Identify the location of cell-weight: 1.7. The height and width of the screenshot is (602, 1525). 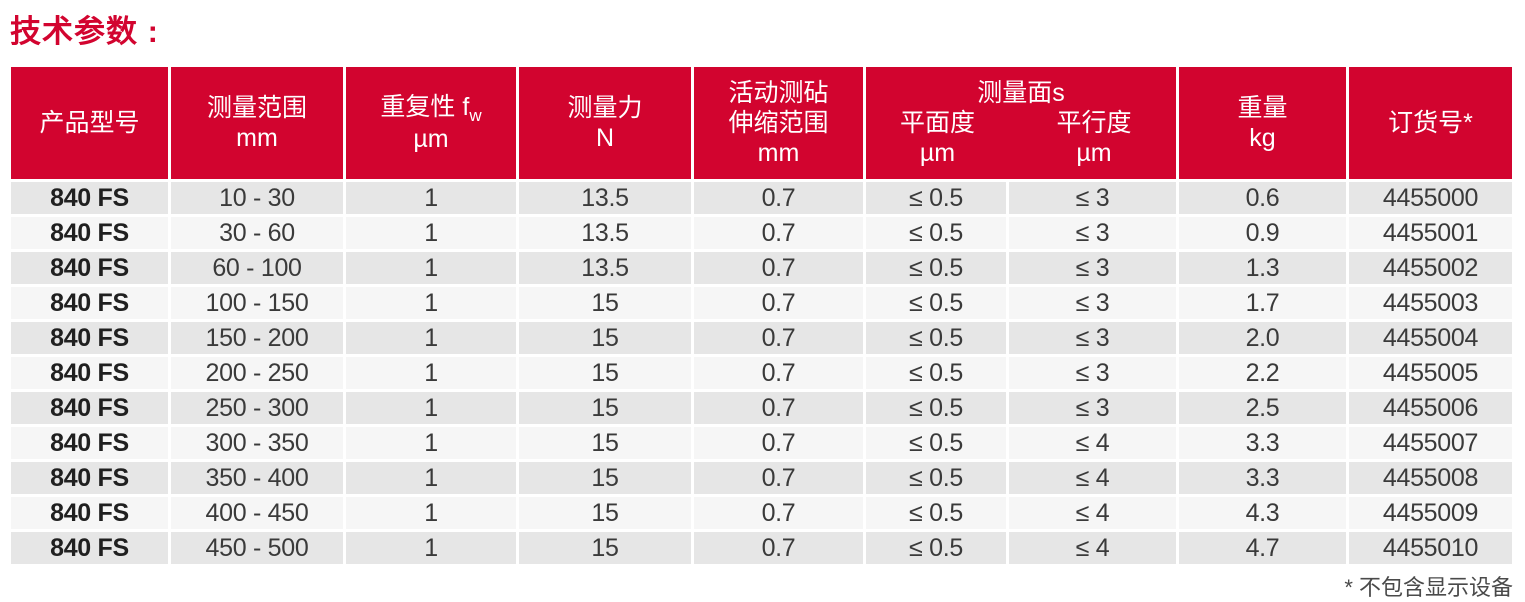
(1264, 303).